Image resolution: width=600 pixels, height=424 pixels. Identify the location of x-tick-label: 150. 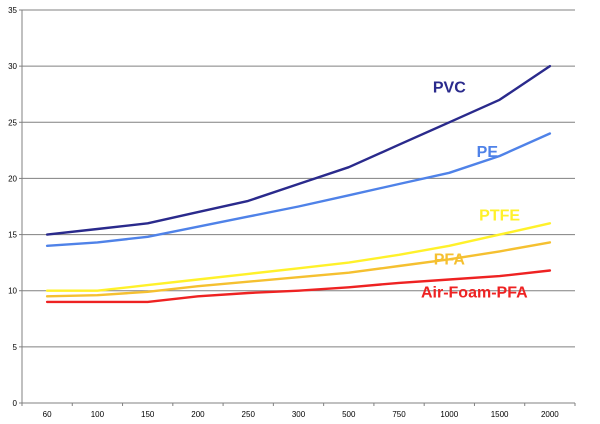
(148, 414).